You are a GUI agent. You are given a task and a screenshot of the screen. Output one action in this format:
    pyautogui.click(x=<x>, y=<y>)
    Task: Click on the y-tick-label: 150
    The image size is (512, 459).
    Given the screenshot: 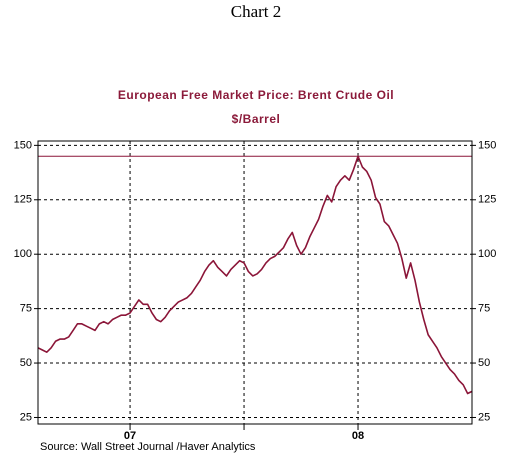 What is the action you would take?
    pyautogui.click(x=23, y=145)
    